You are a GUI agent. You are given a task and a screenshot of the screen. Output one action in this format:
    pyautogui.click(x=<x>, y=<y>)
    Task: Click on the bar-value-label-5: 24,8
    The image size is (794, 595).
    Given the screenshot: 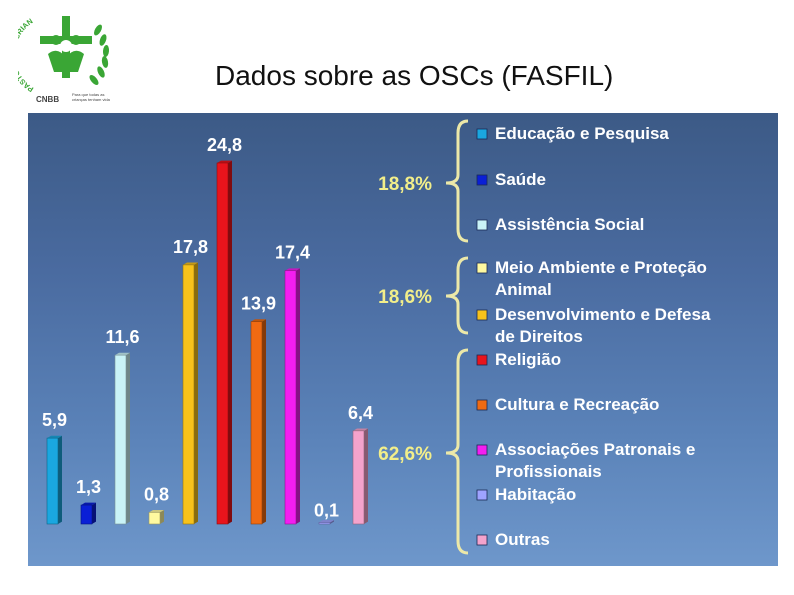 What is the action you would take?
    pyautogui.click(x=224, y=145)
    